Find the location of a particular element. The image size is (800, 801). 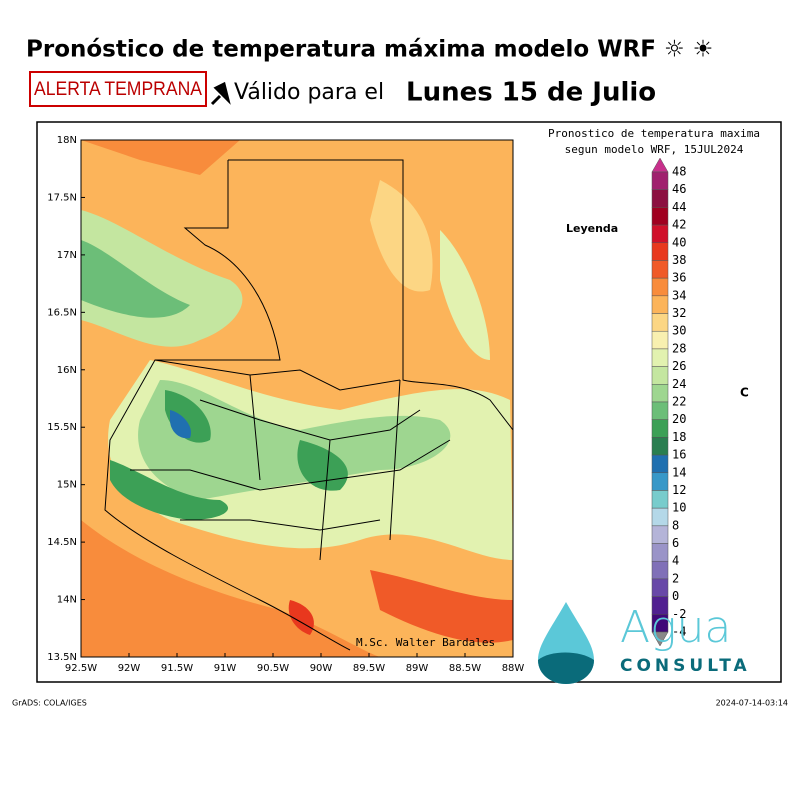

colorbar-label: 4 is located at coordinates (675, 561).